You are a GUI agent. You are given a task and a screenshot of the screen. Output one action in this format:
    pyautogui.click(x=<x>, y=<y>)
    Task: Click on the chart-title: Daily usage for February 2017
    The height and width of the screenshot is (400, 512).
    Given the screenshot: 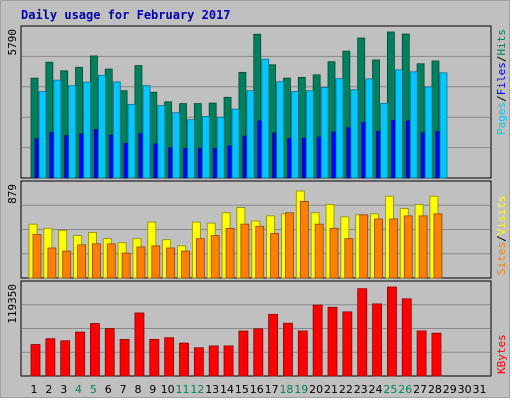 What is the action you would take?
    pyautogui.click(x=126, y=15)
    